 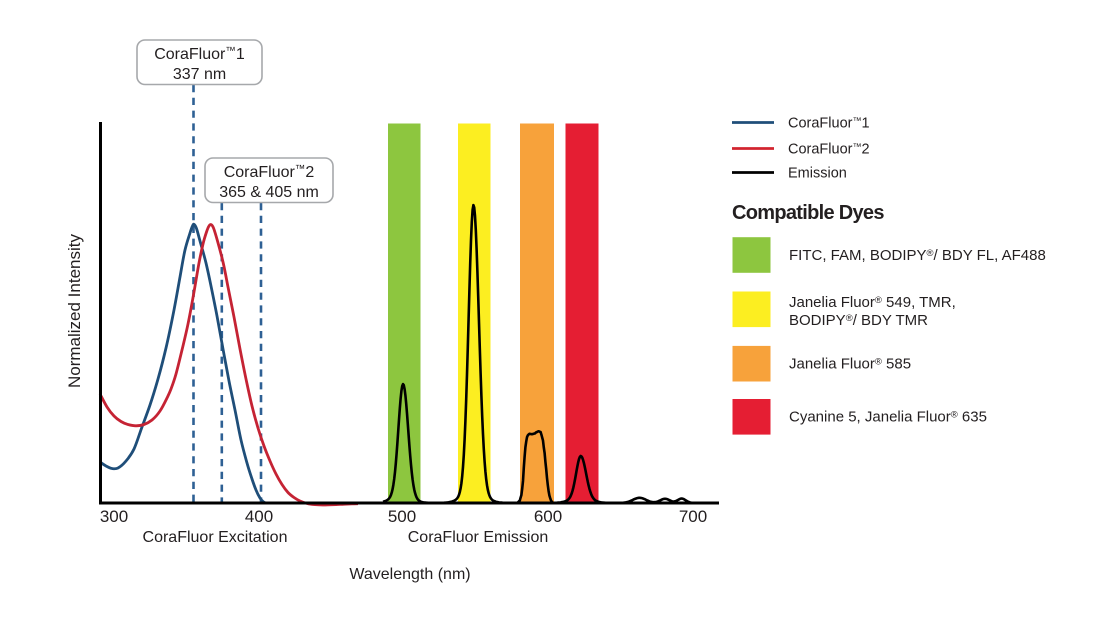 What do you see at coordinates (888, 417) in the screenshot?
I see `svg-text: Cyanine 5, Janelia Fluor® 635` at bounding box center [888, 417].